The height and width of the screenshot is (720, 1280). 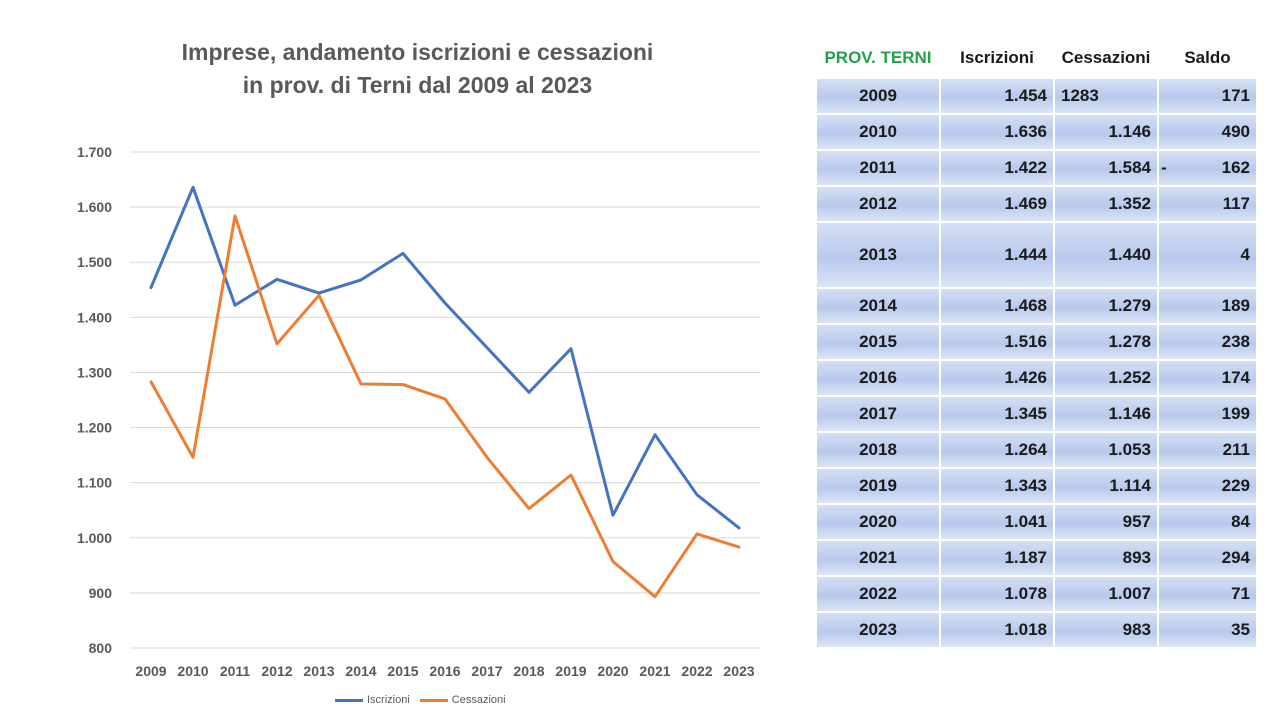 I want to click on x-tick-label: 2016, so click(x=444, y=671).